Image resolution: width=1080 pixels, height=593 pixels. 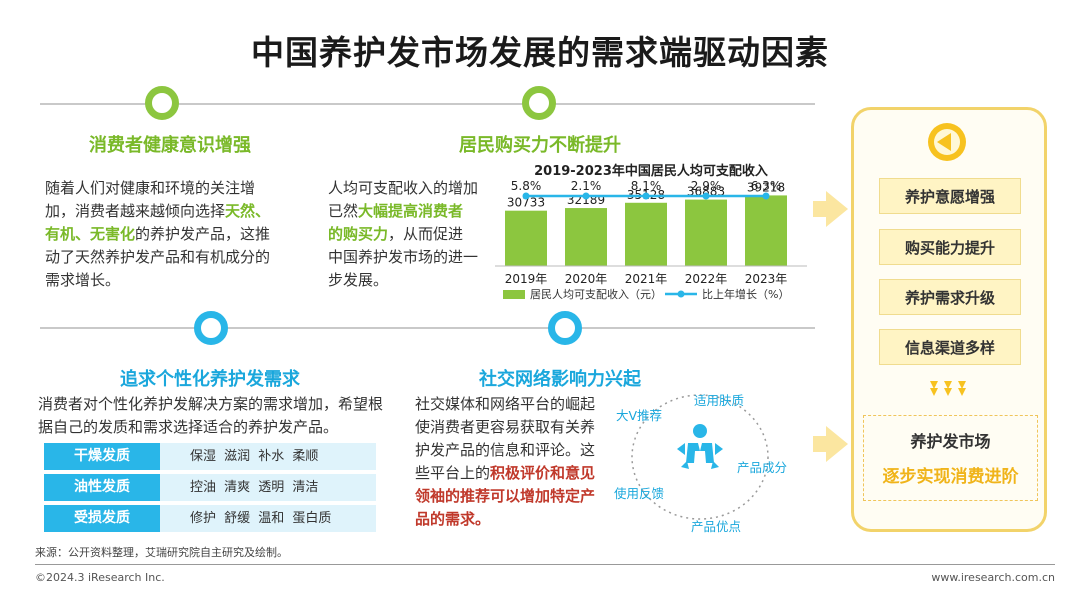 I want to click on growth-value-label: 5.8%, so click(x=526, y=186).